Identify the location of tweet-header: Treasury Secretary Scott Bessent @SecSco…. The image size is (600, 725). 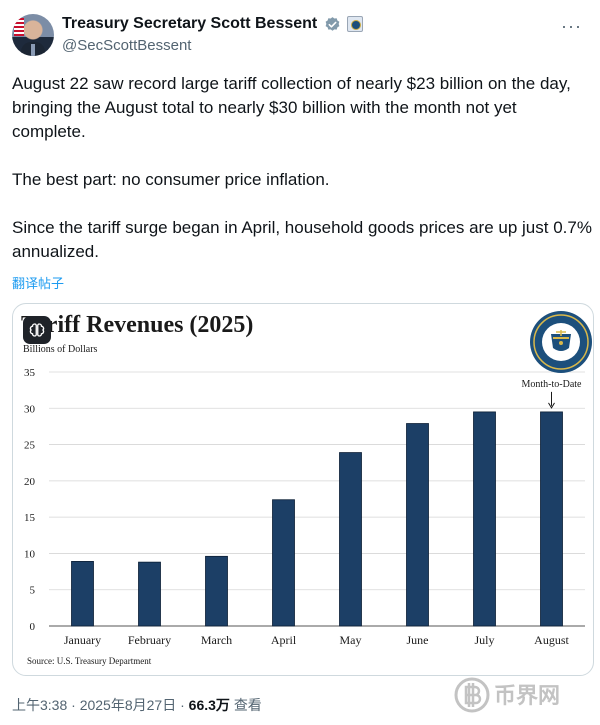
(300, 34).